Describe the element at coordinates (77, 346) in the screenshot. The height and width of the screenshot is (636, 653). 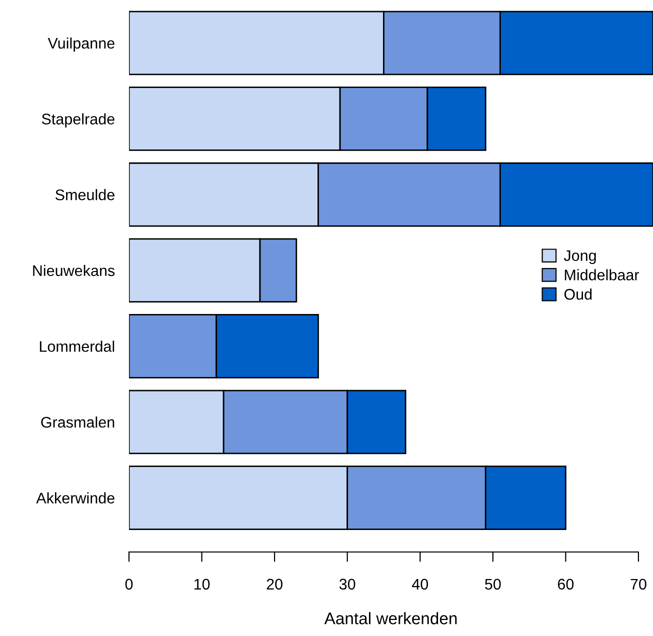
I see `y-tick-label: Lommerdal` at that location.